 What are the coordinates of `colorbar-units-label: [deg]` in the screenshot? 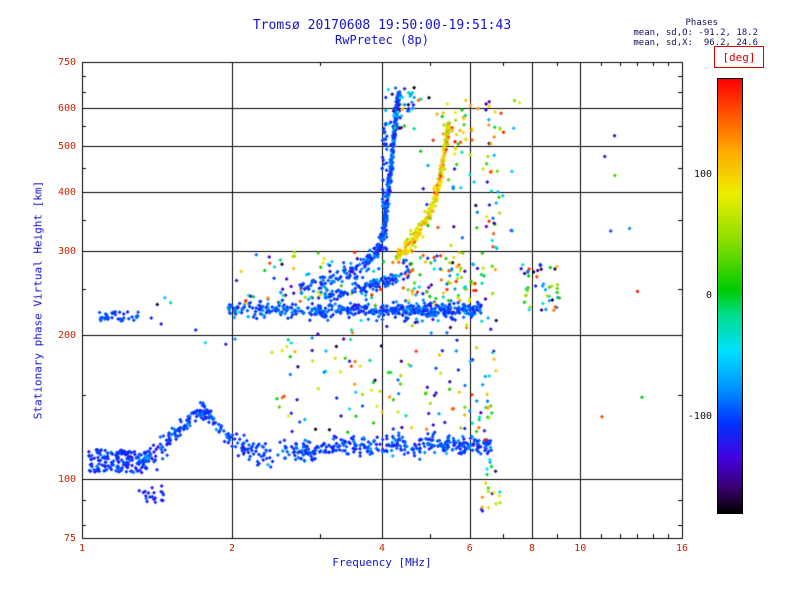 It's located at (739, 57).